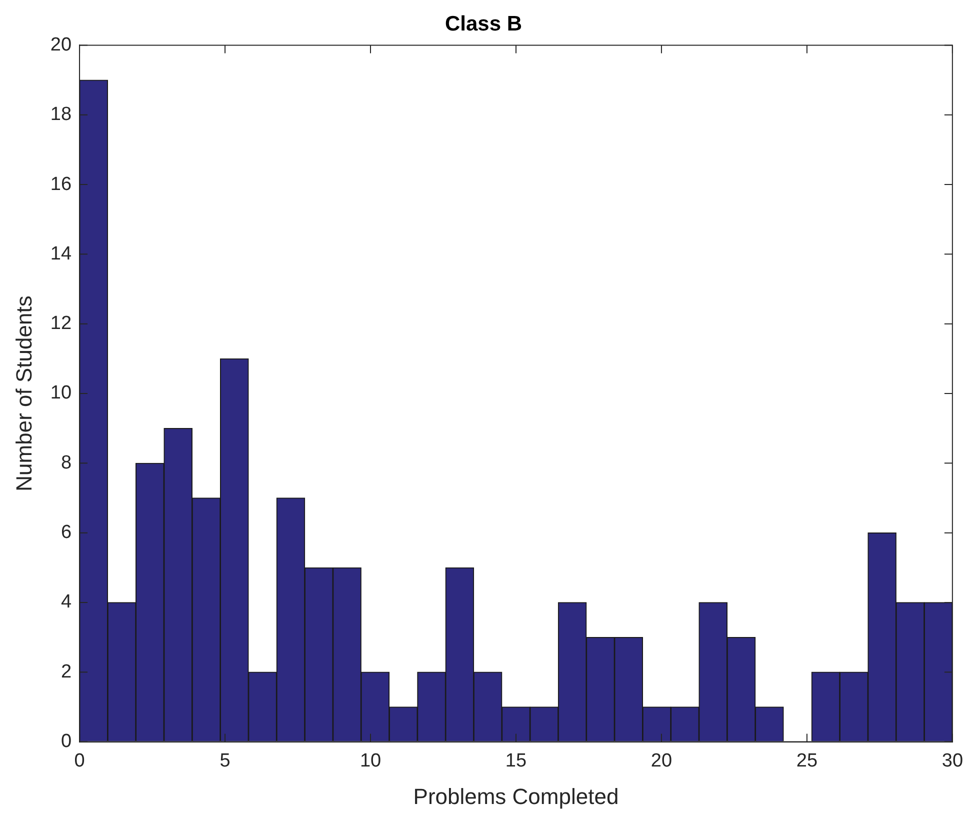 The width and height of the screenshot is (979, 823). Describe the element at coordinates (953, 761) in the screenshot. I see `x-tick-label: 30` at that location.